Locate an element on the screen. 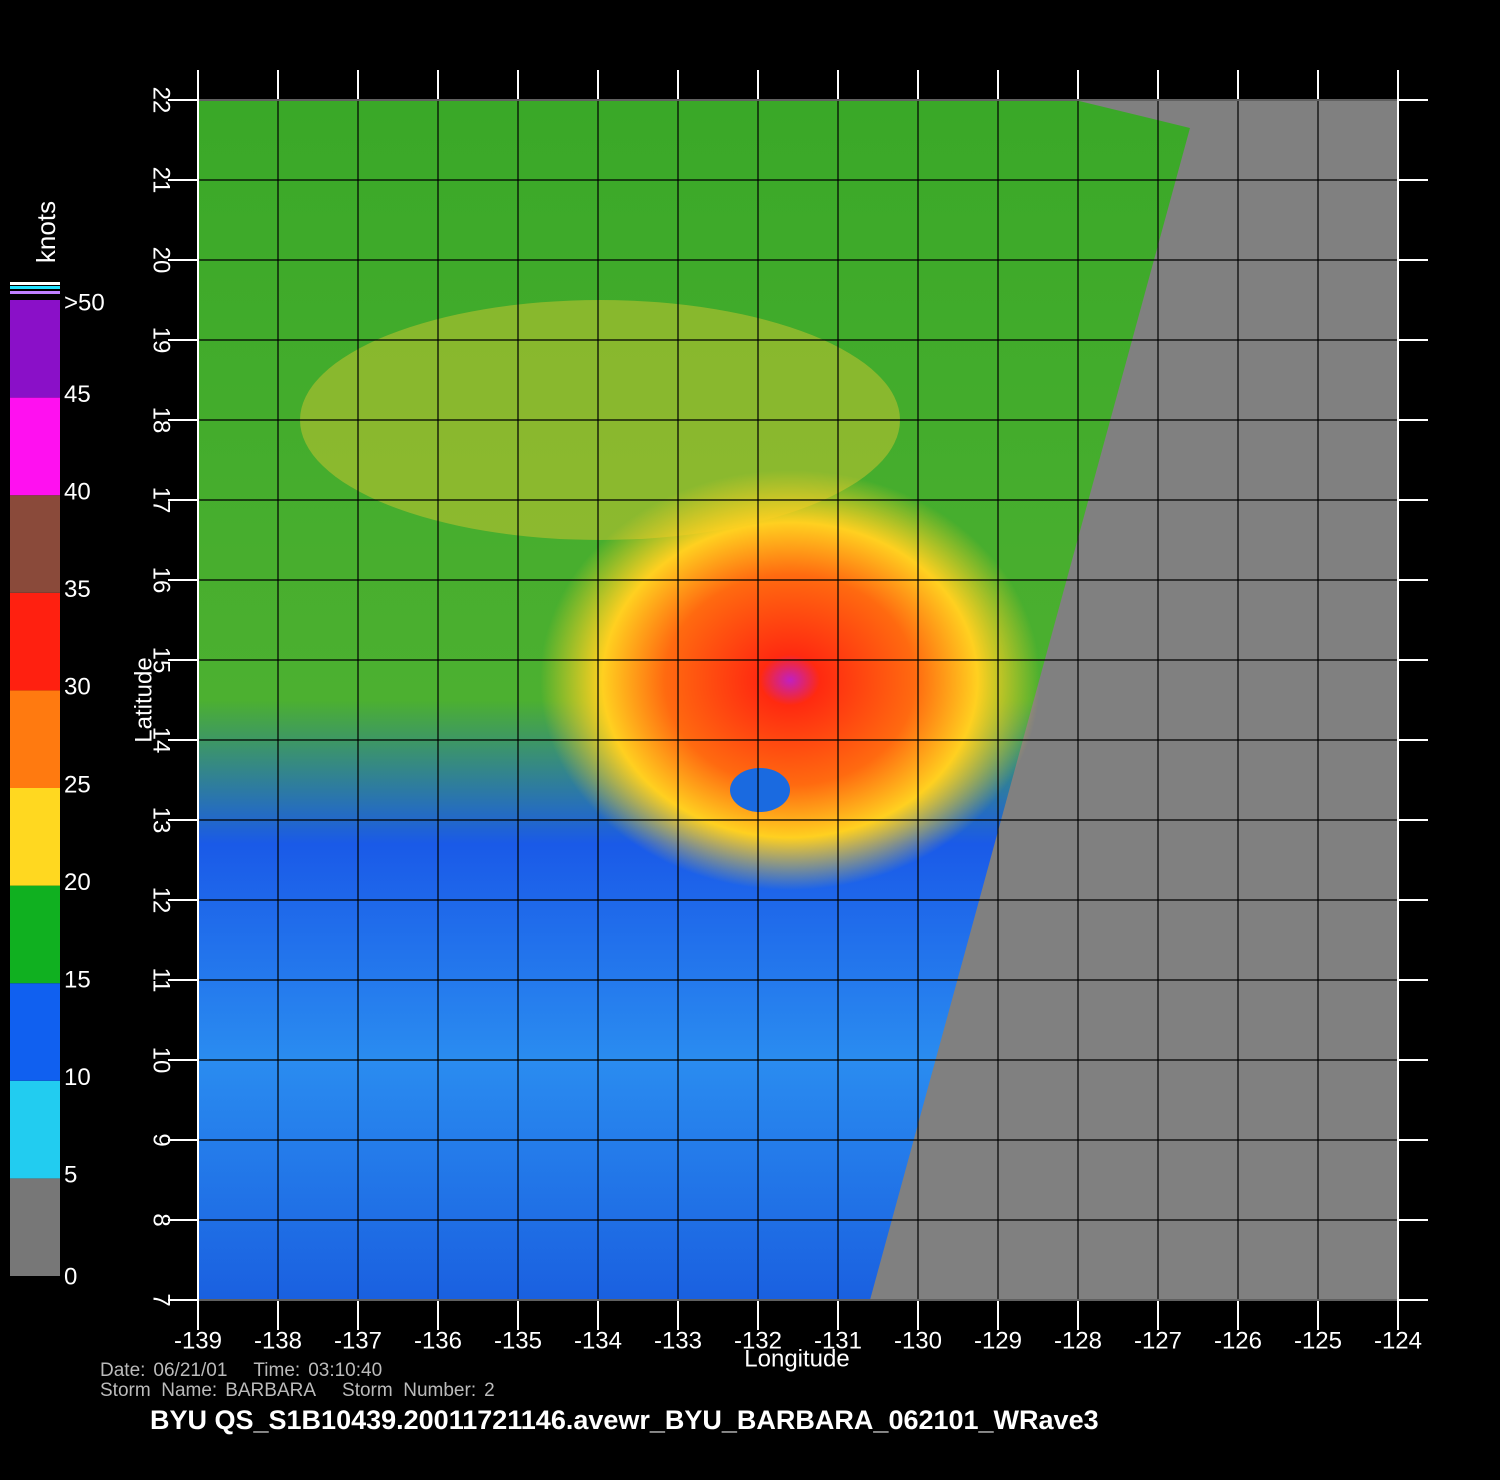  colorbar-tick-label: 45 is located at coordinates (77, 394).